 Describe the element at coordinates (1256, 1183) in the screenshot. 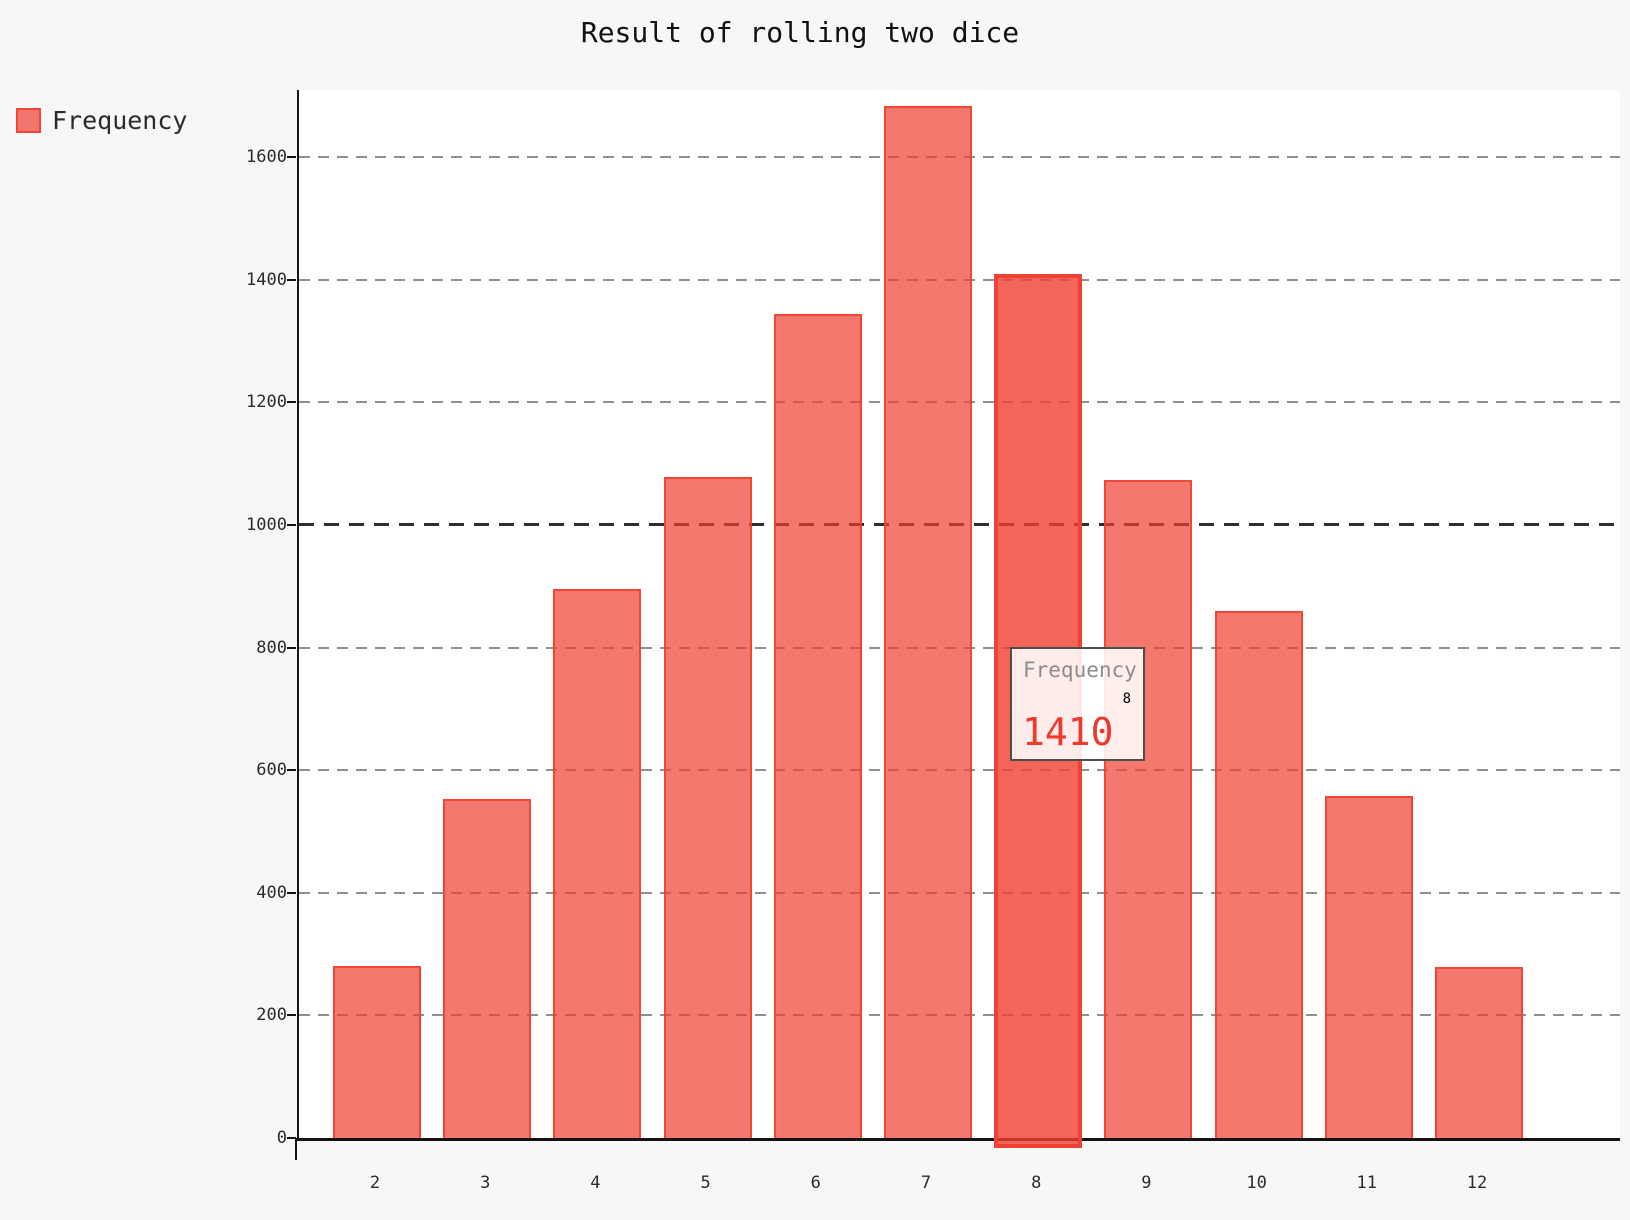

I see `x-tick-label-10: 10` at that location.